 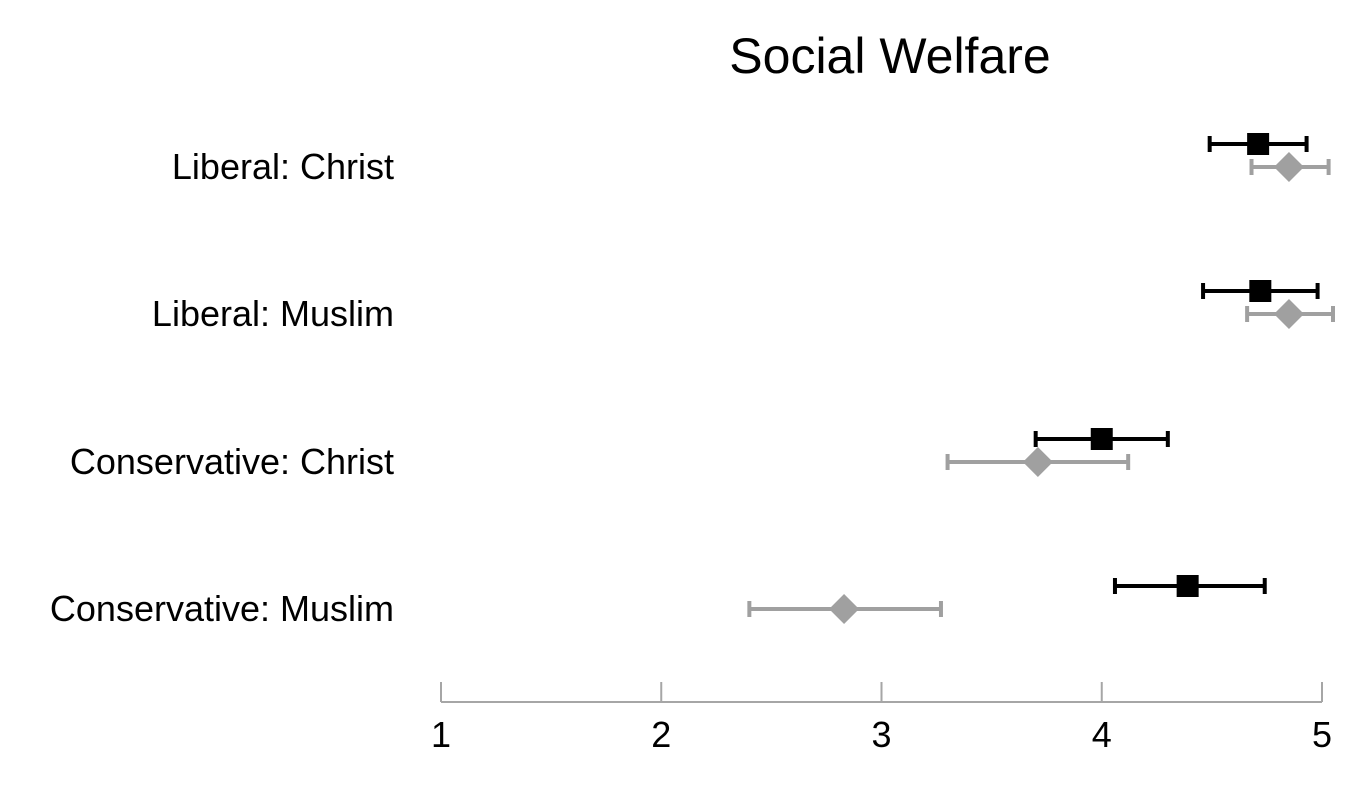 What do you see at coordinates (283, 166) in the screenshot?
I see `category-label: Liberal: Christ` at bounding box center [283, 166].